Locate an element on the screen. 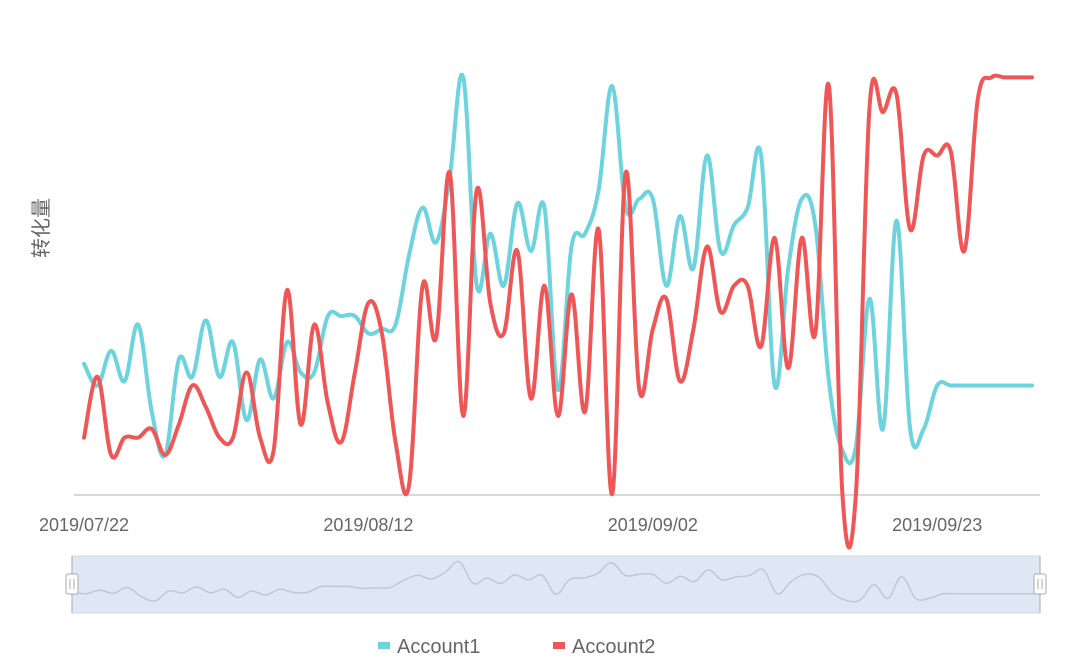 The width and height of the screenshot is (1080, 667). legend-item-account1: Account1 is located at coordinates (429, 647).